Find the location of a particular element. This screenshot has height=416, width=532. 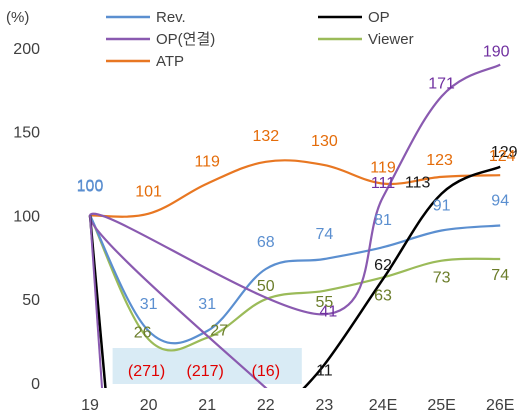

y-axis-unit: (%) is located at coordinates (17, 17).